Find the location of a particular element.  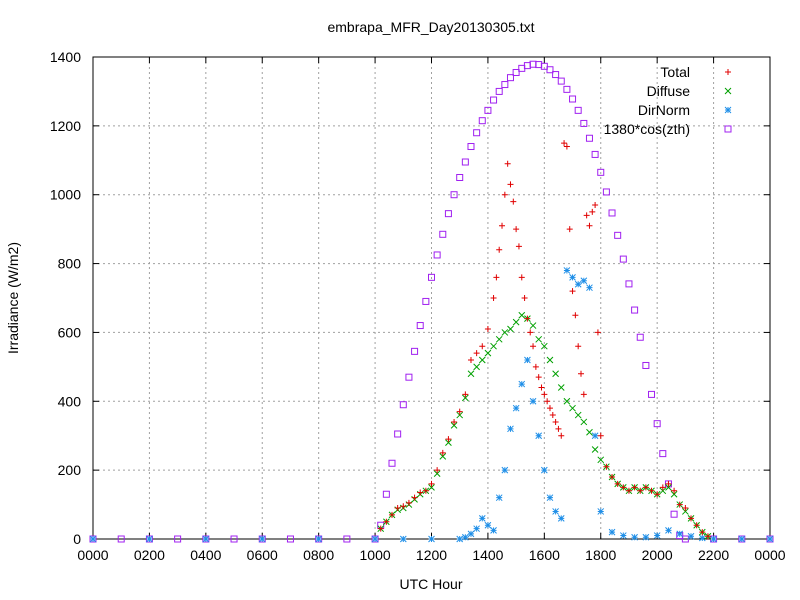

x-tick-label: 1600 is located at coordinates (544, 555).